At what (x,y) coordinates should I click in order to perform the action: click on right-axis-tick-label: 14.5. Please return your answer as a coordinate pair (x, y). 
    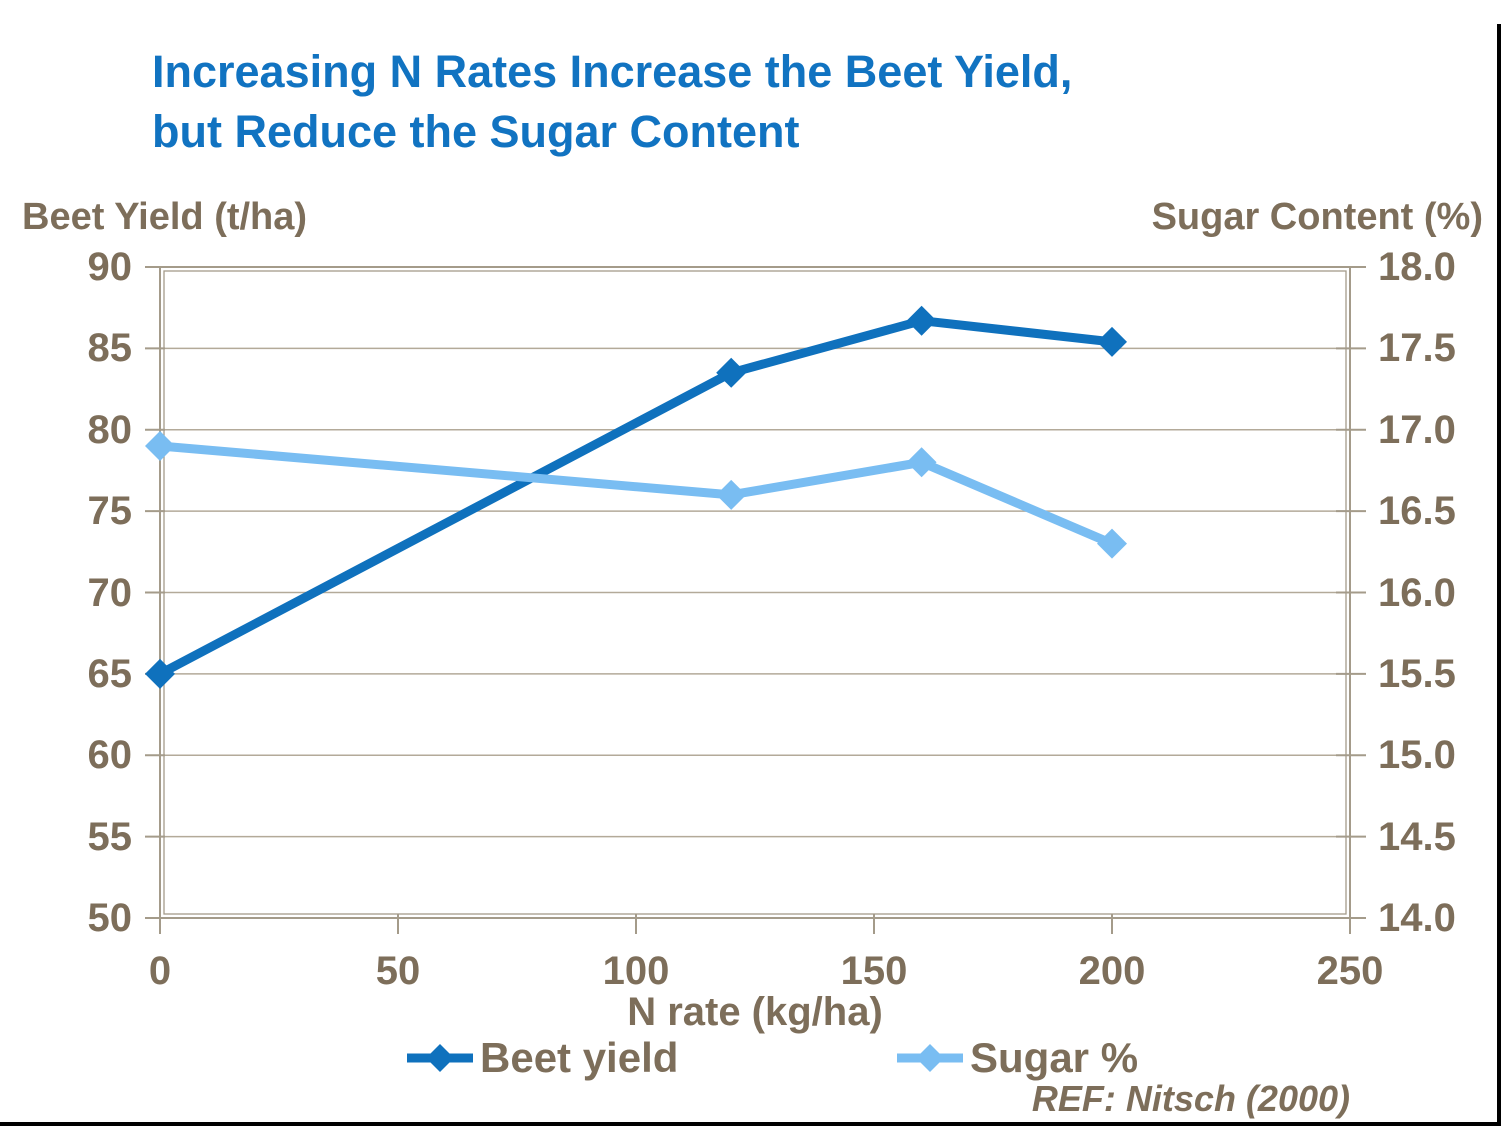
    Looking at the image, I should click on (1417, 836).